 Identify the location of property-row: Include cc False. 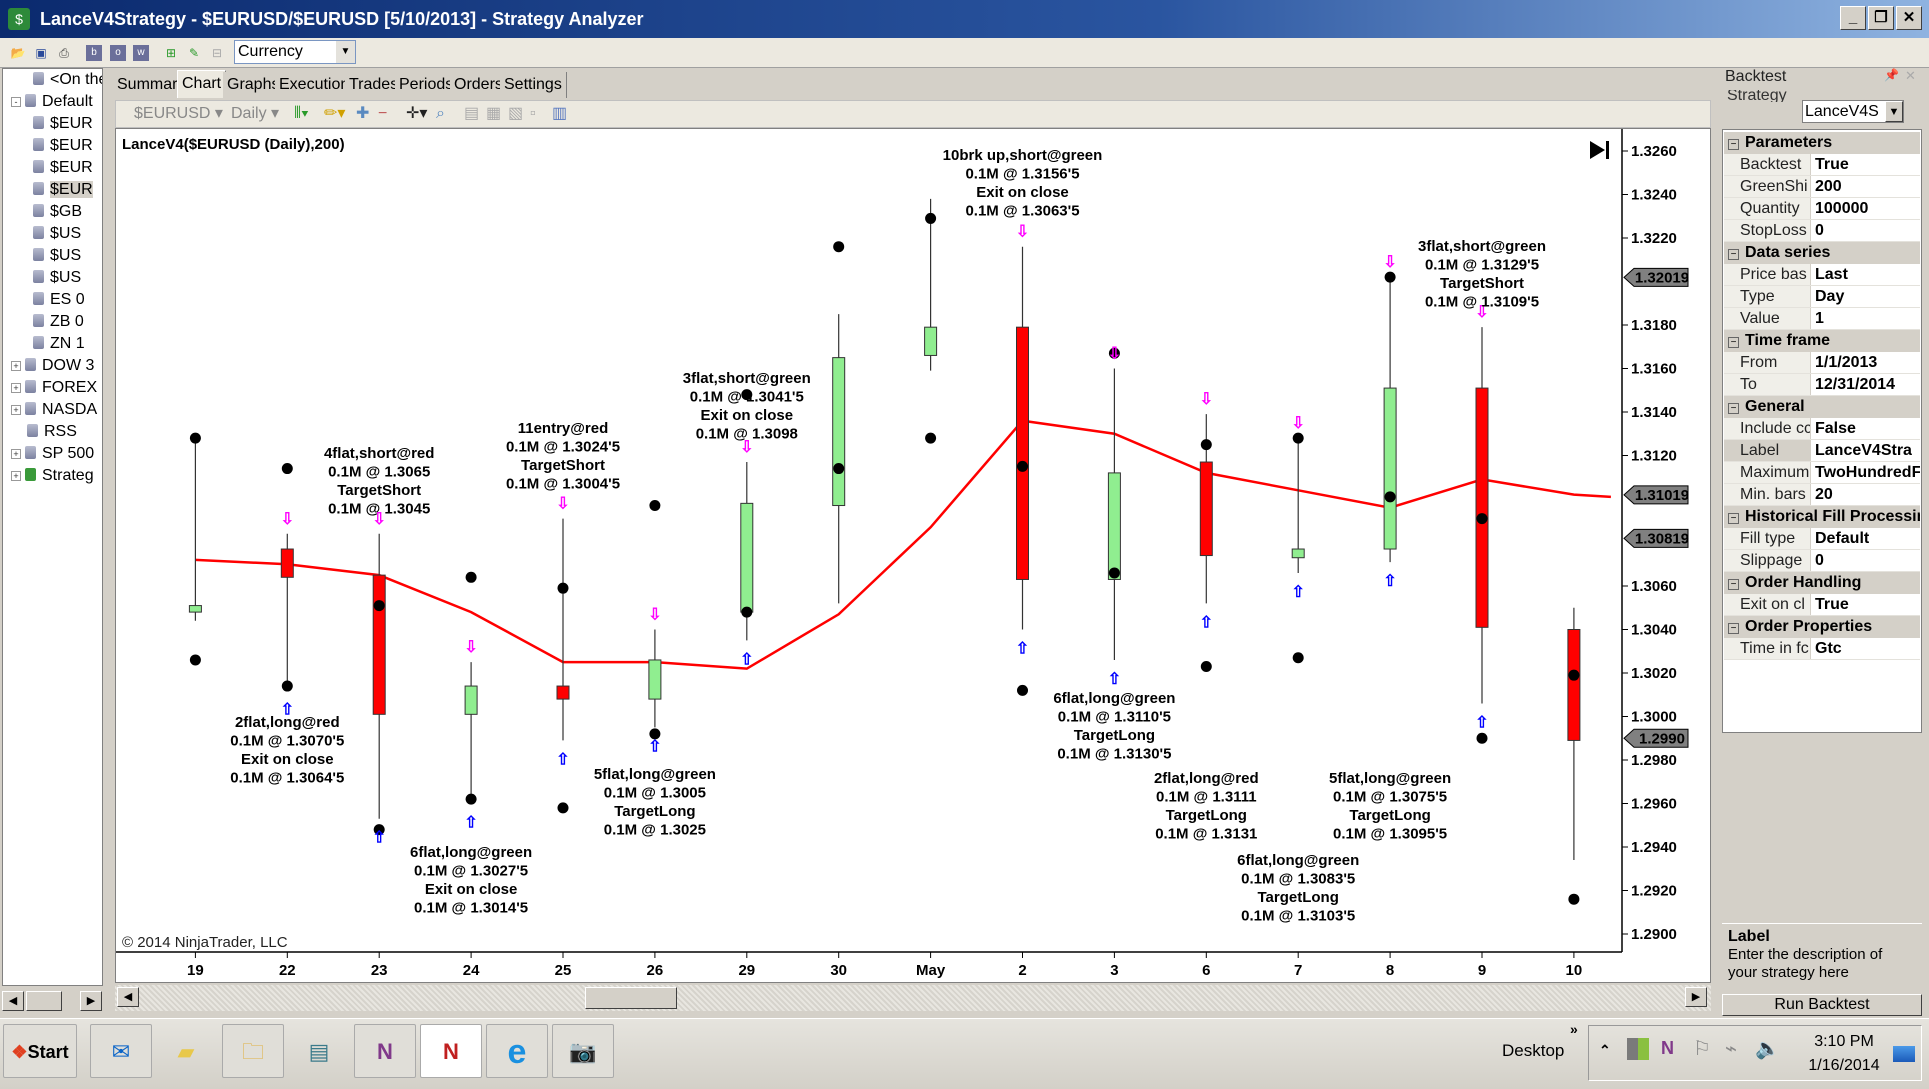
(1822, 429).